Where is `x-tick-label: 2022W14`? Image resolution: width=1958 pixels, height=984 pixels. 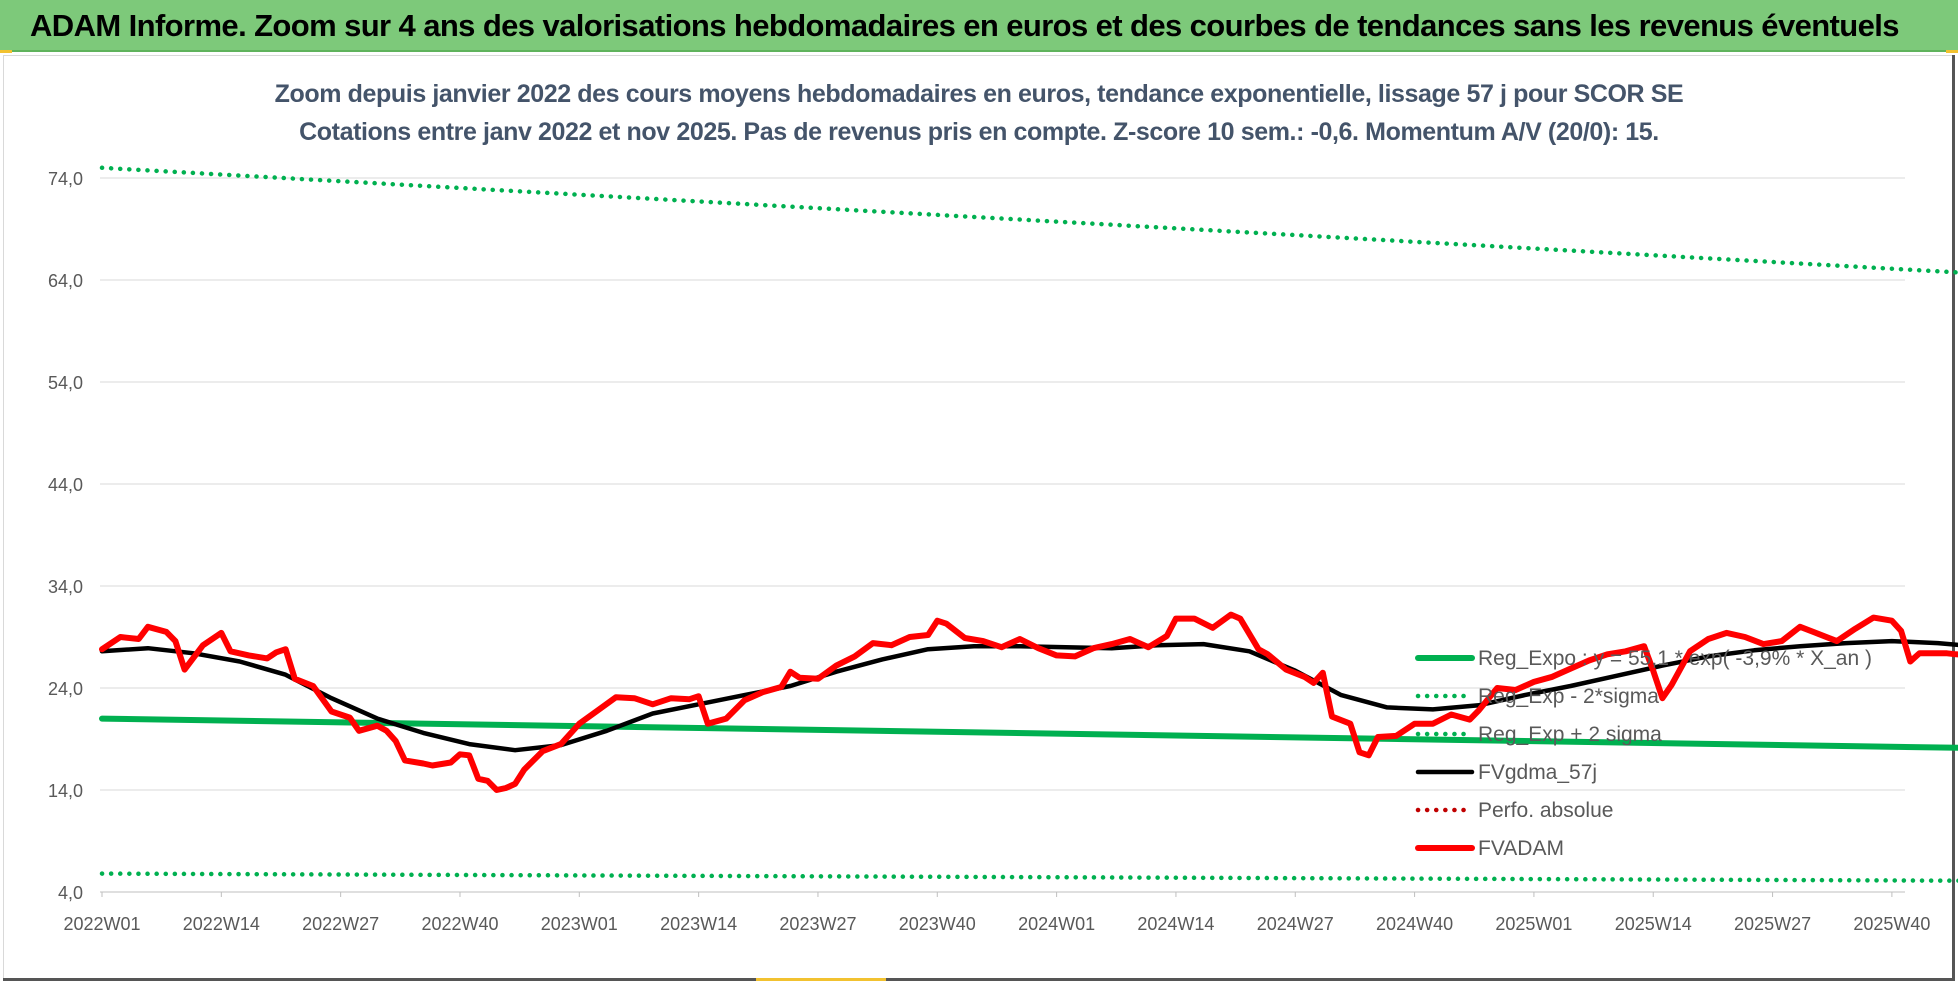
x-tick-label: 2022W14 is located at coordinates (221, 924).